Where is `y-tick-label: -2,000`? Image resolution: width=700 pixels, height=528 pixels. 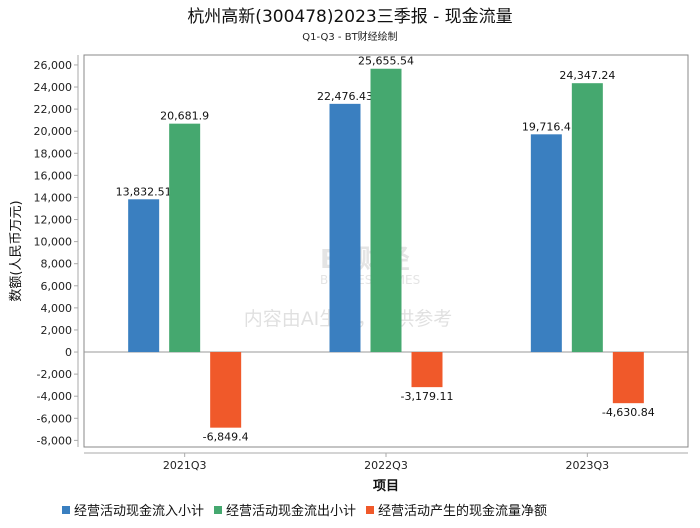 y-tick-label: -2,000 is located at coordinates (54, 374).